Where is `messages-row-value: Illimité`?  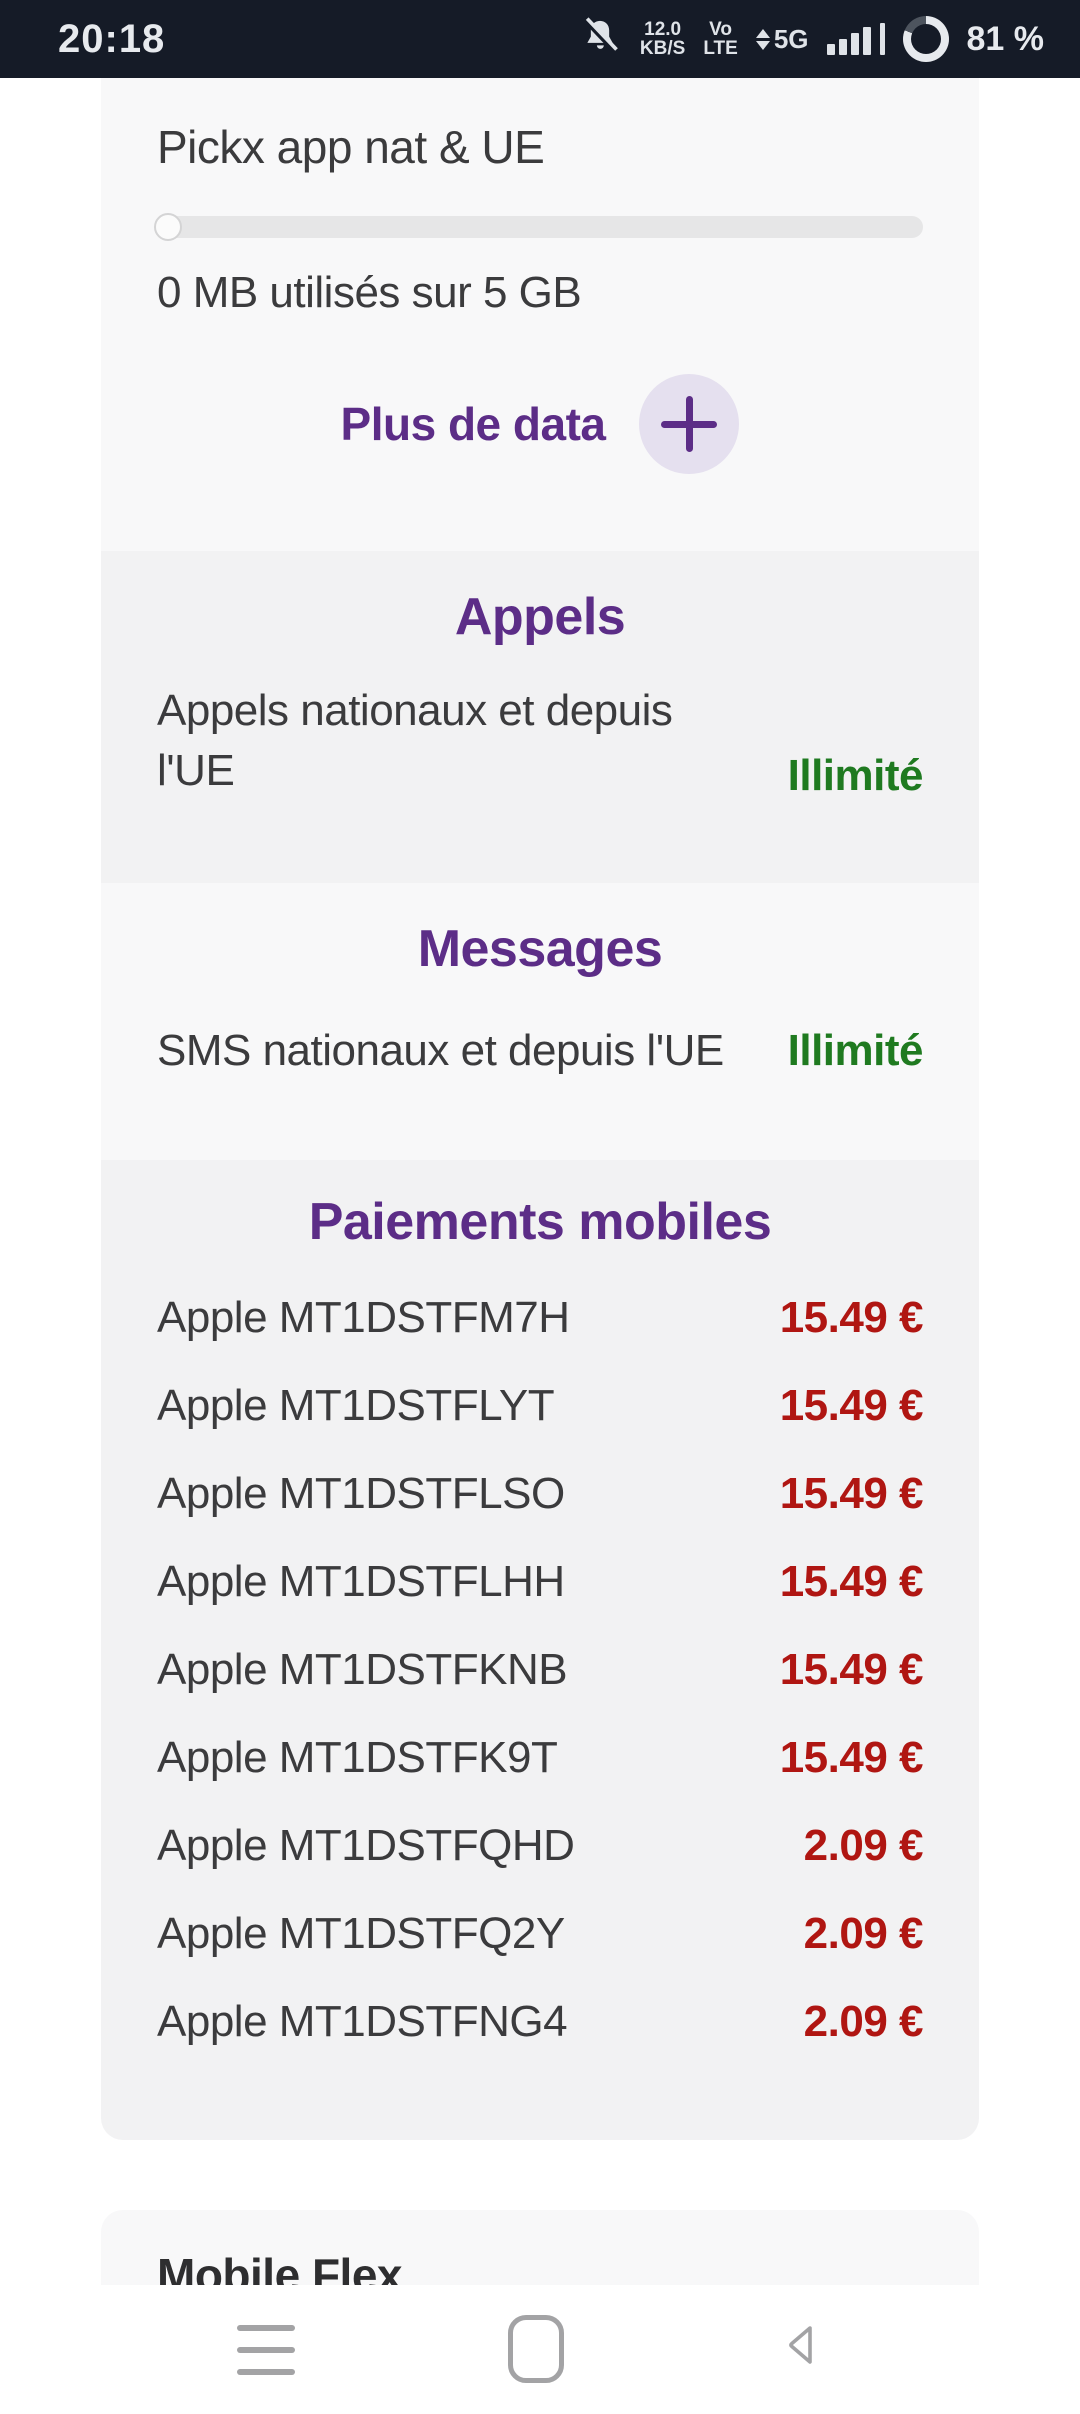
messages-row-value: Illimité is located at coordinates (855, 1050).